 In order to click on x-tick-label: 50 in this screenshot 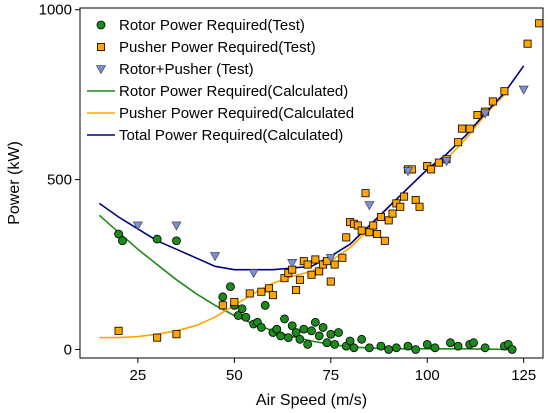, I will do `click(234, 375)`.